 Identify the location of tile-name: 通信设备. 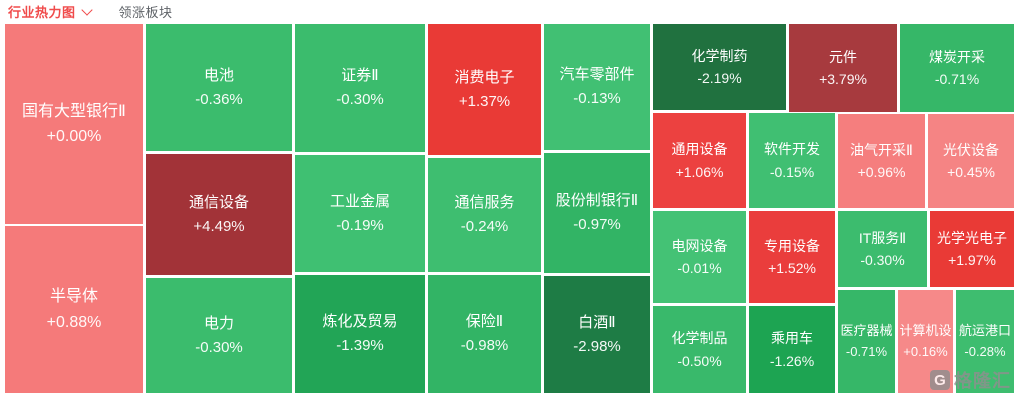
(218, 202).